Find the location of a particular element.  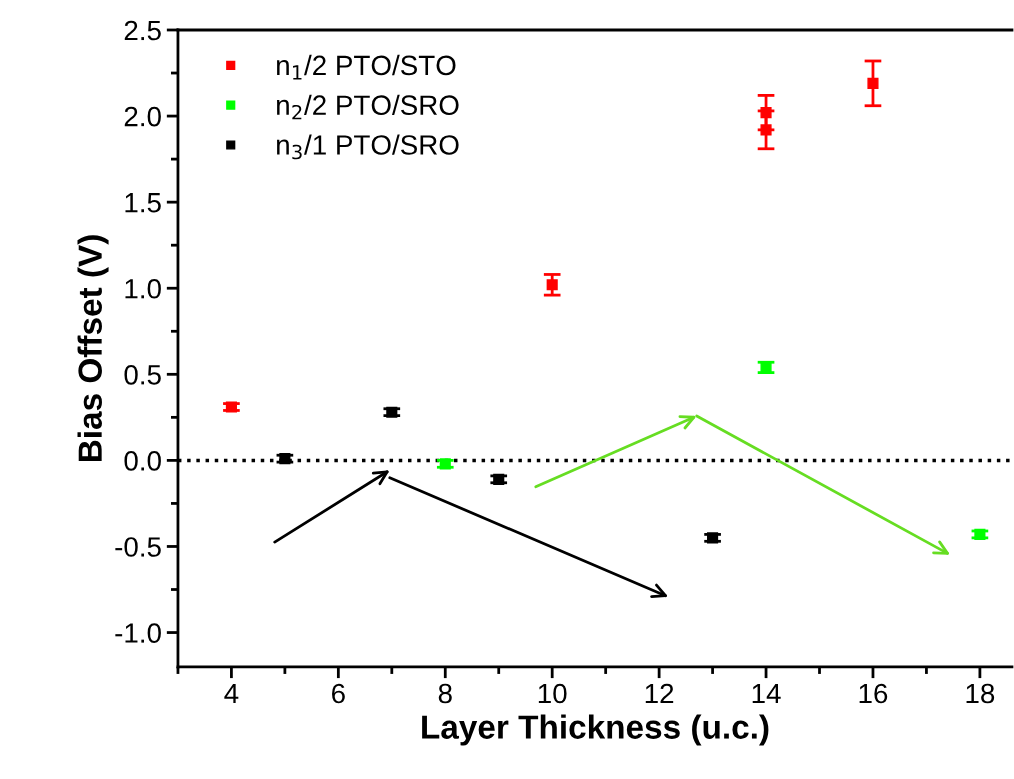

legend-label: n$_{2}$/2 PTO/SRO is located at coordinates (368, 107).